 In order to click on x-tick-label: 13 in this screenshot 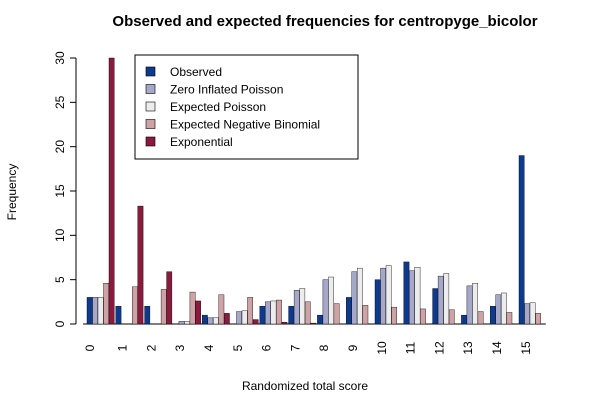, I will do `click(468, 348)`.